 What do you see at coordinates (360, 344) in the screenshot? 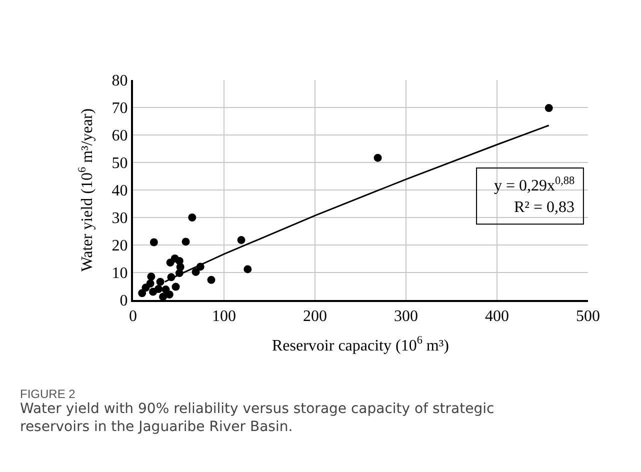
I see `x-axis-title: Reservoir capacity (10$^{6}$ m³)` at bounding box center [360, 344].